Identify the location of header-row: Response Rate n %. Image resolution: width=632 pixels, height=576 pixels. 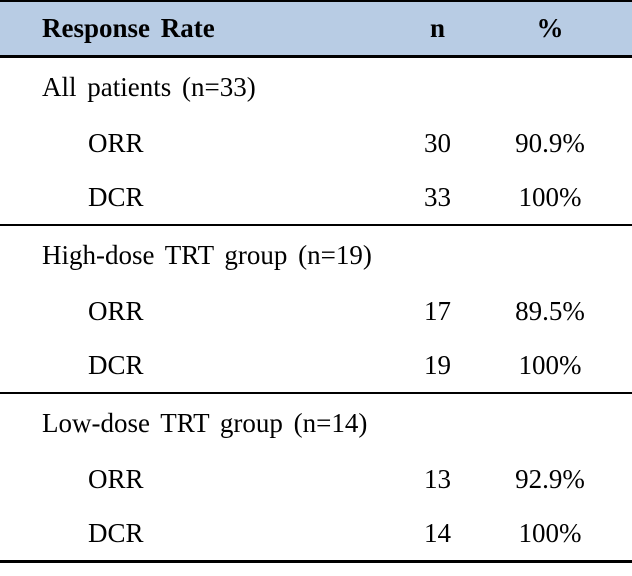
(316, 29).